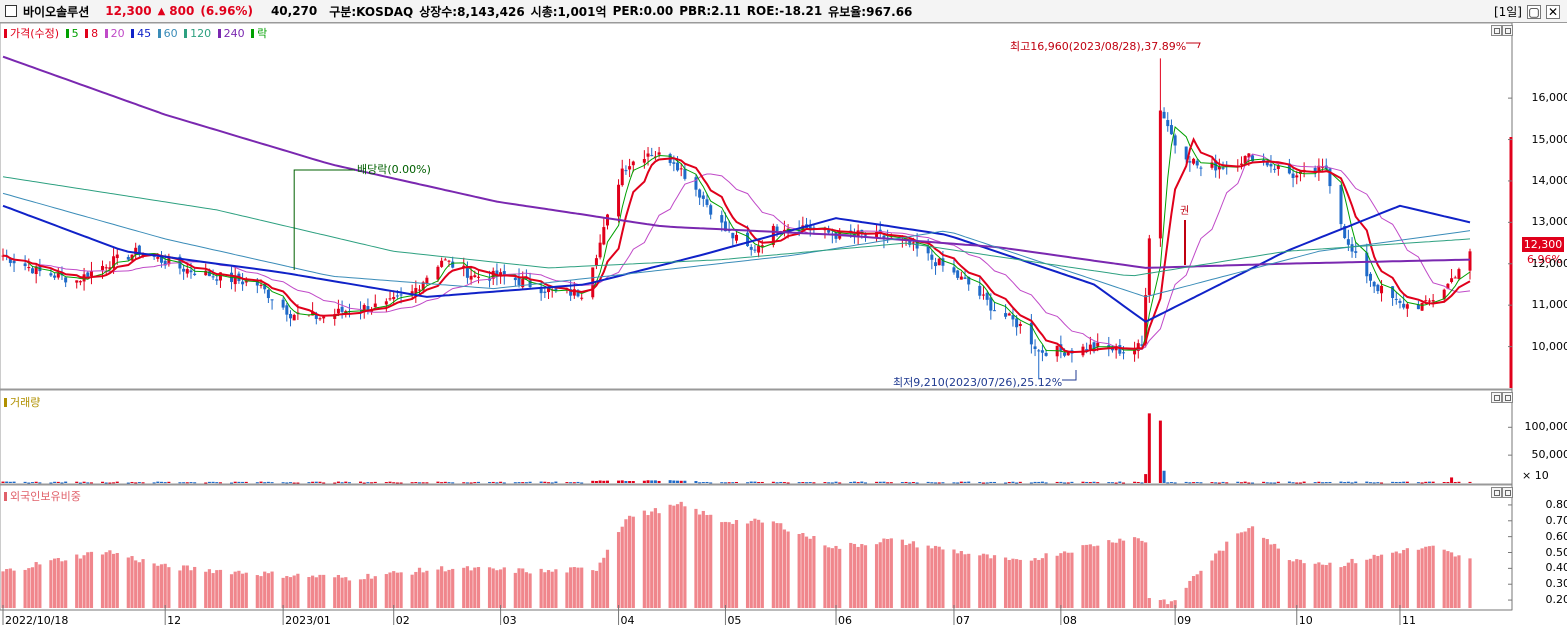 Image resolution: width=1567 pixels, height=630 pixels. What do you see at coordinates (128, 11) in the screenshot?
I see `current-price: 12,300` at bounding box center [128, 11].